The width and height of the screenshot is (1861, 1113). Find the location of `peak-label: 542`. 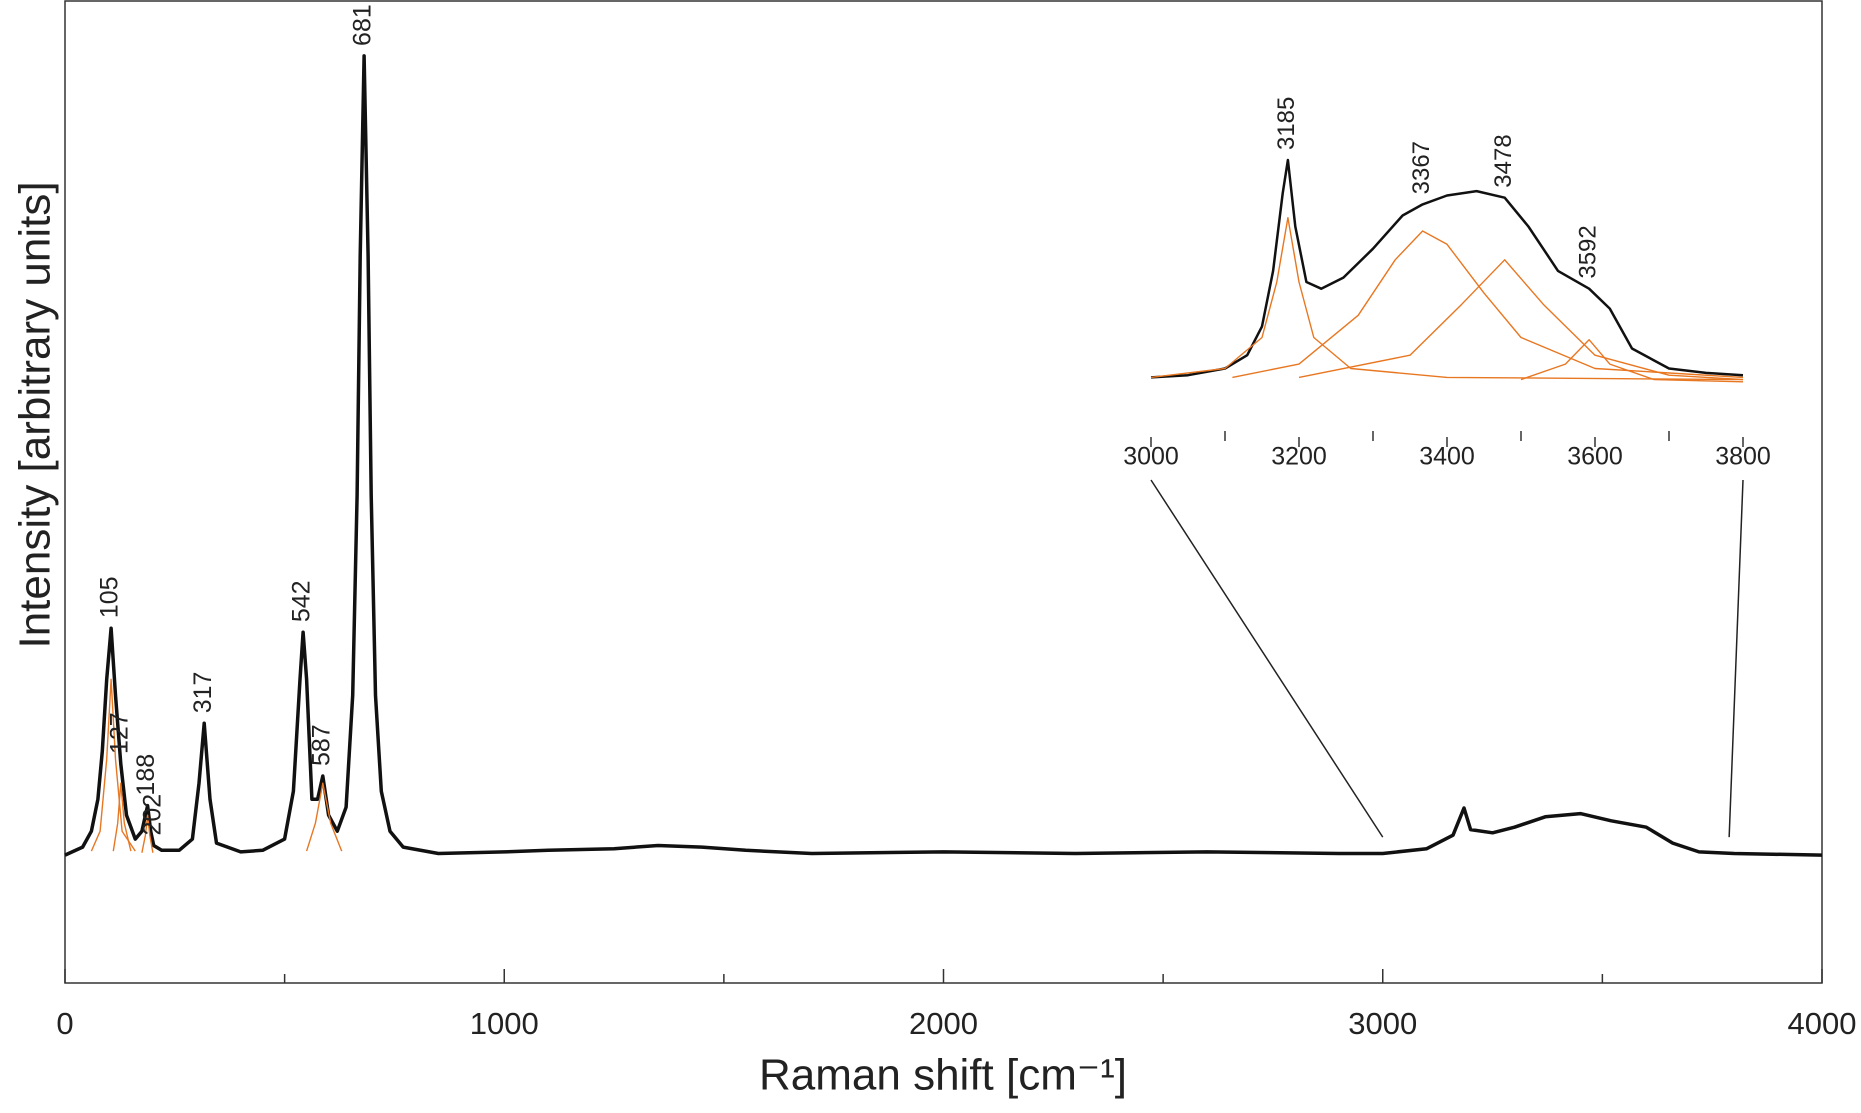

peak-label: 542 is located at coordinates (302, 601).